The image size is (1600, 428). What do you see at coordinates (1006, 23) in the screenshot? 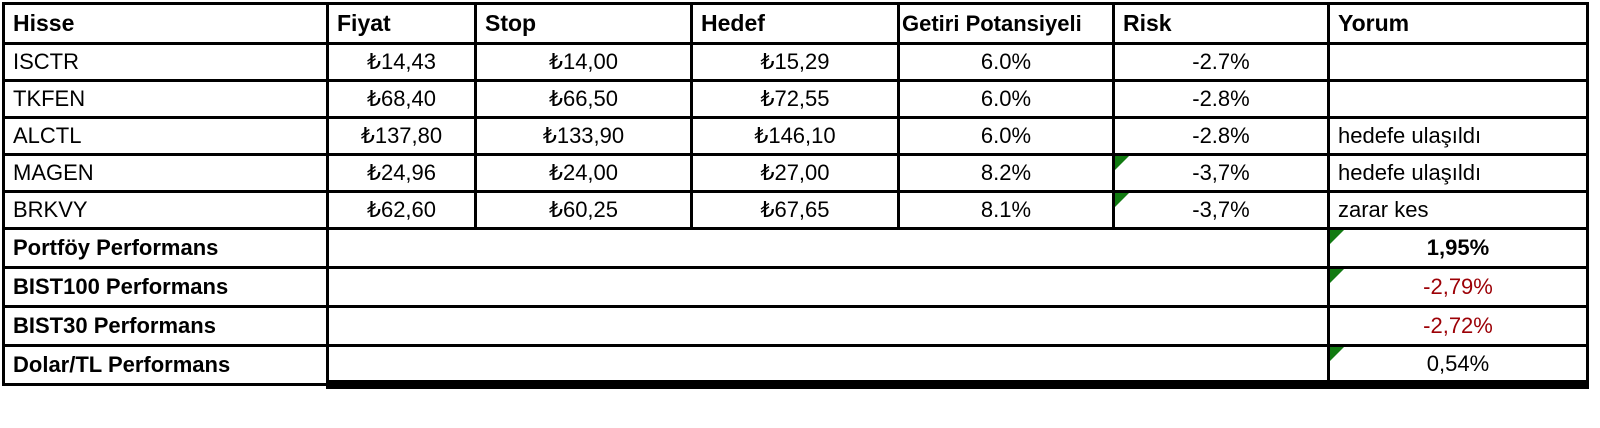
I see `column-header-getiri-potansiyeli: Getiri Potansiyeli` at bounding box center [1006, 23].